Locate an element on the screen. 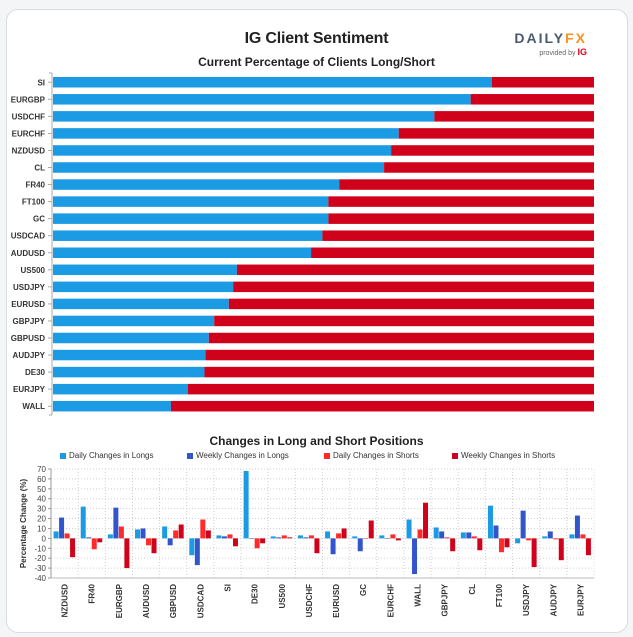 This screenshot has width=633, height=637. short-bar-gc is located at coordinates (461, 218).